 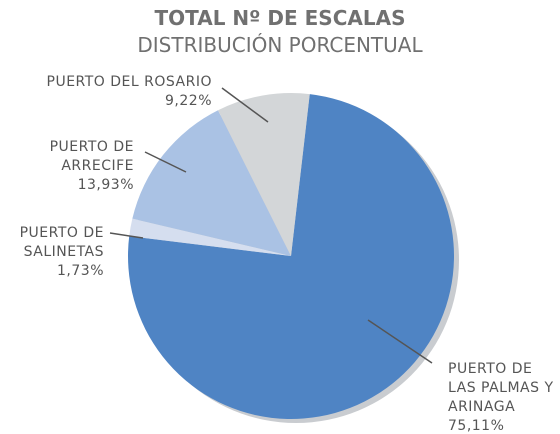 I want to click on slice-label: PUERTO DE ARRECIFE 13,93%, so click(x=77, y=166).